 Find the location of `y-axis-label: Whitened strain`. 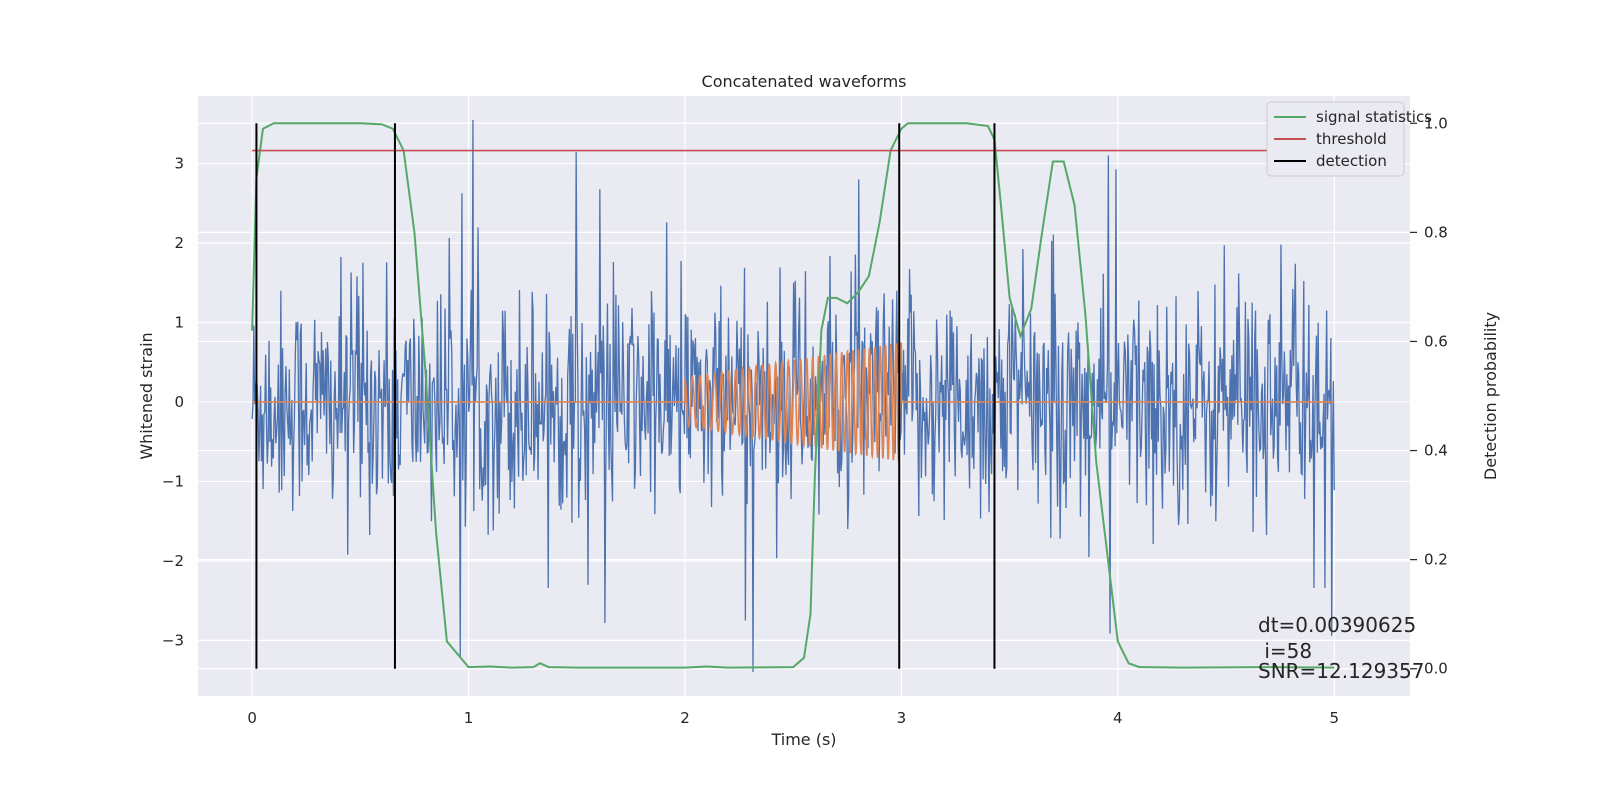

y-axis-label: Whitened strain is located at coordinates (146, 395).